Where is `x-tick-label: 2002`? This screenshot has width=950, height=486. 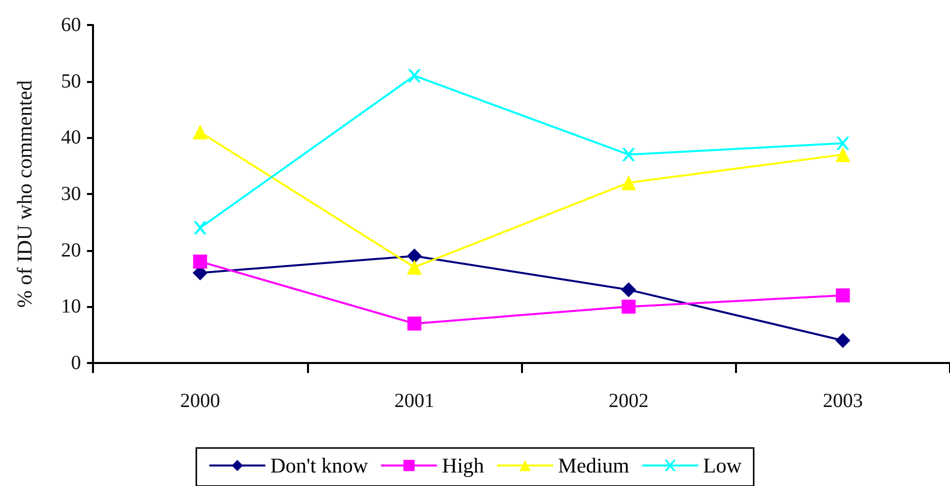
x-tick-label: 2002 is located at coordinates (628, 401).